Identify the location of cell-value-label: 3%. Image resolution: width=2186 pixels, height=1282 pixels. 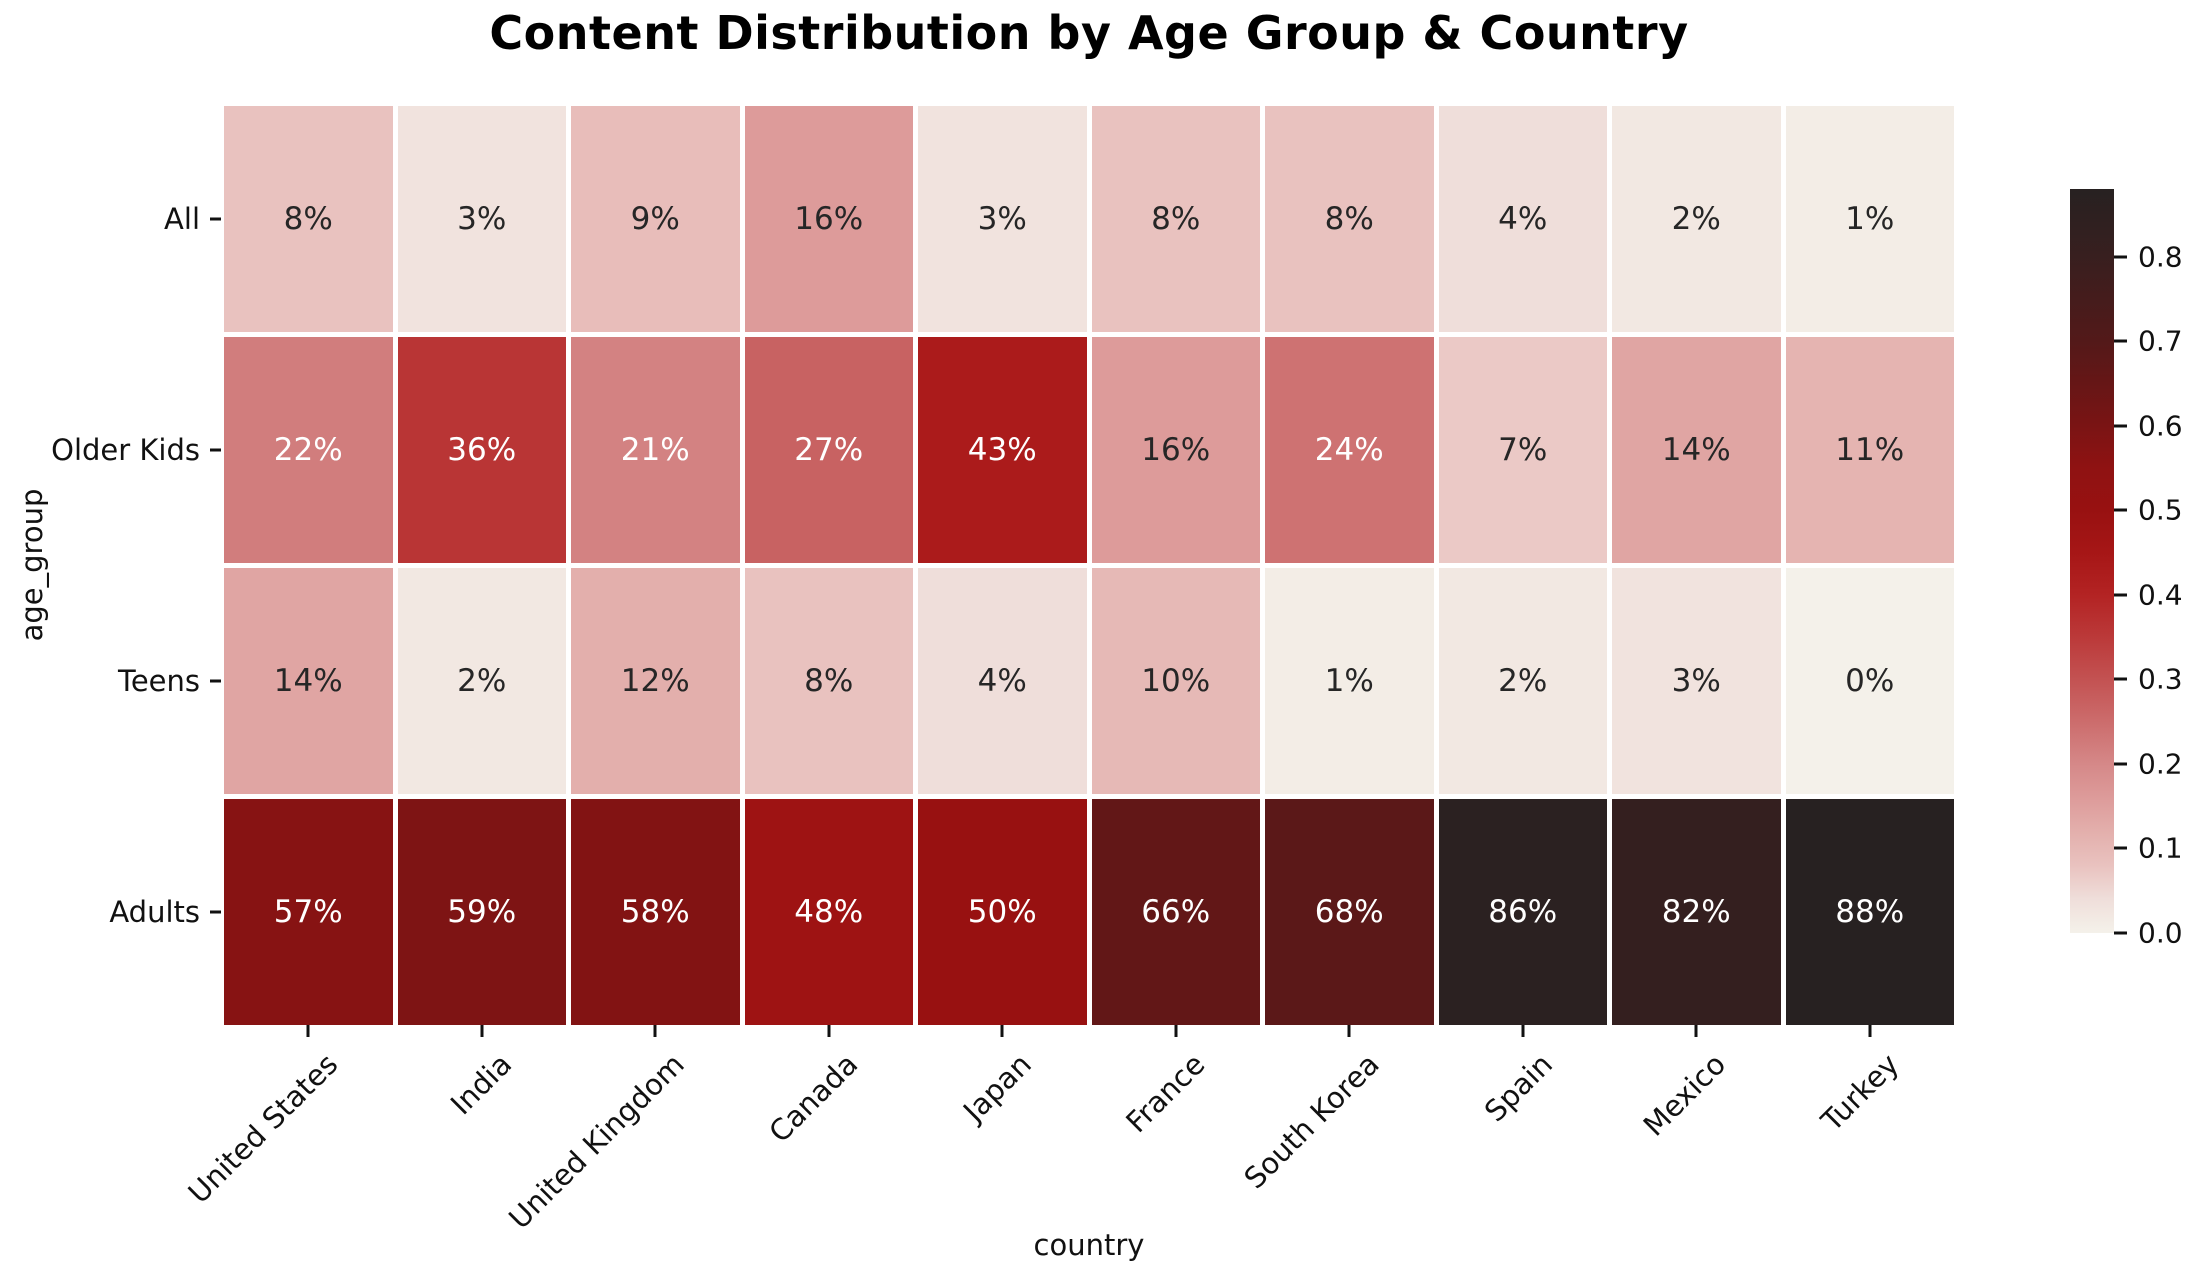
(1696, 680).